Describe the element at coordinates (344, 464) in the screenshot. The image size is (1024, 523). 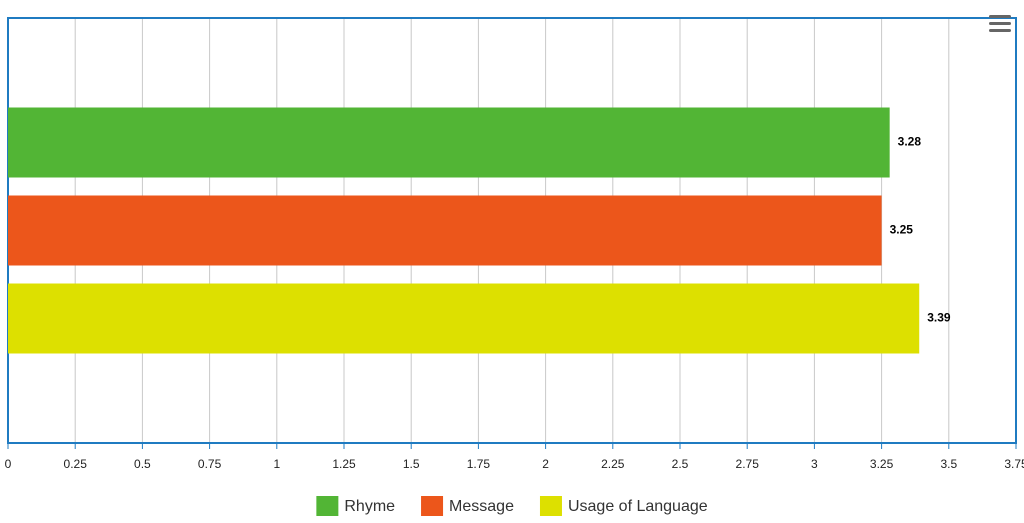
I see `x-tick-label: 1.25` at that location.